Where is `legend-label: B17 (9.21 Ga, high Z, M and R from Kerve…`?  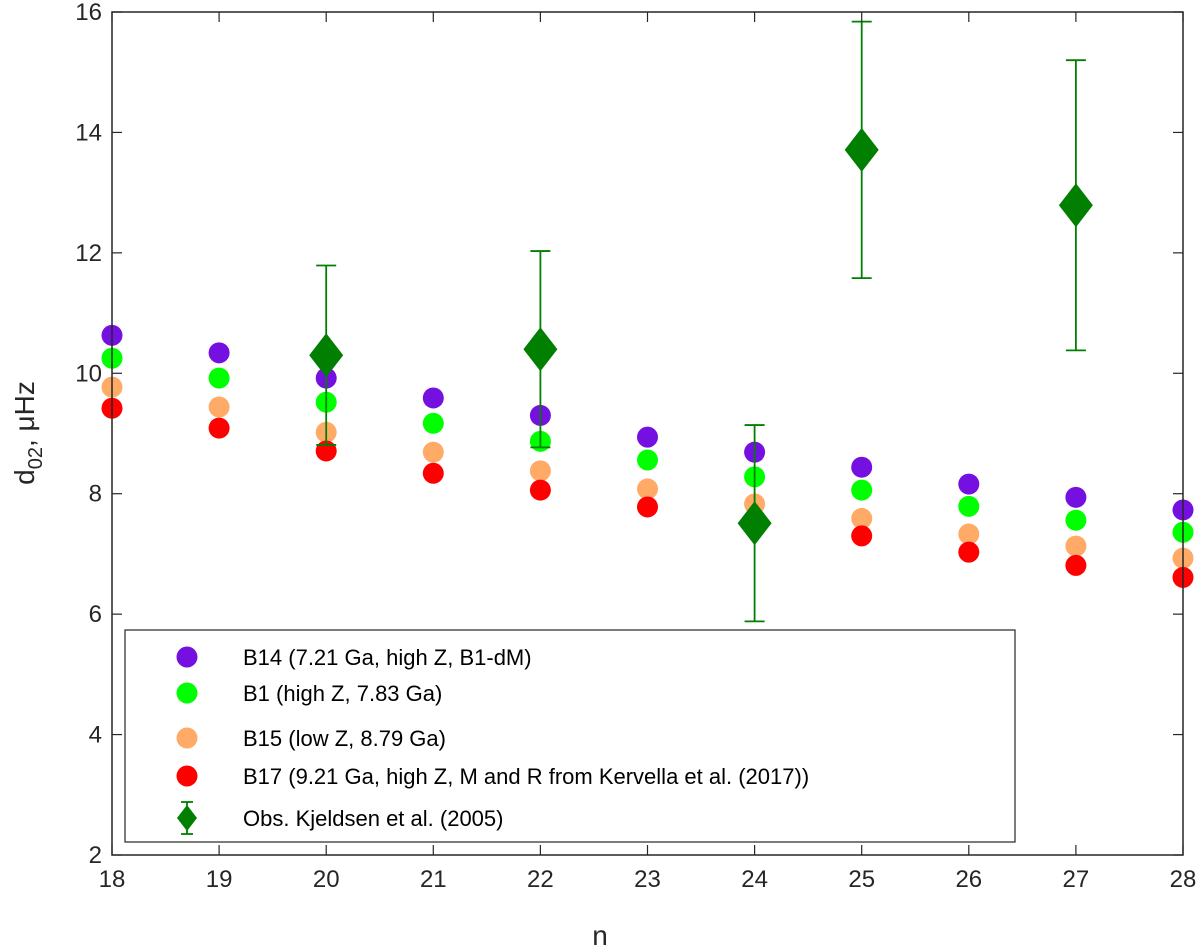 legend-label: B17 (9.21 Ga, high Z, M and R from Kerve… is located at coordinates (526, 776).